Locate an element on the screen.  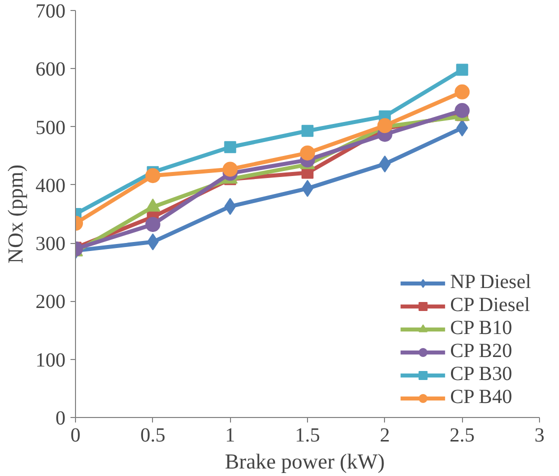
y-tick-label: 600 is located at coordinates (51, 69).